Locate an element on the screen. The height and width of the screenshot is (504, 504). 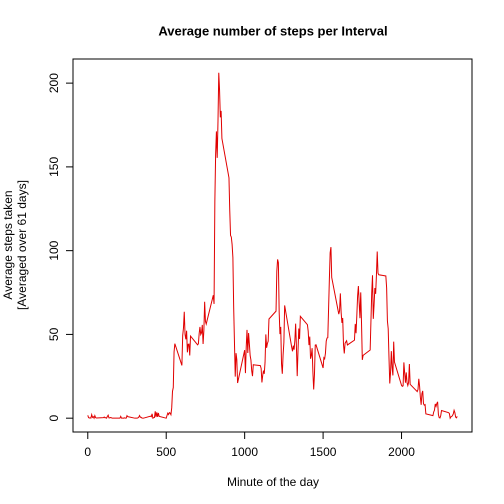
y-axis-label: Average steps taken is located at coordinates (8, 244).